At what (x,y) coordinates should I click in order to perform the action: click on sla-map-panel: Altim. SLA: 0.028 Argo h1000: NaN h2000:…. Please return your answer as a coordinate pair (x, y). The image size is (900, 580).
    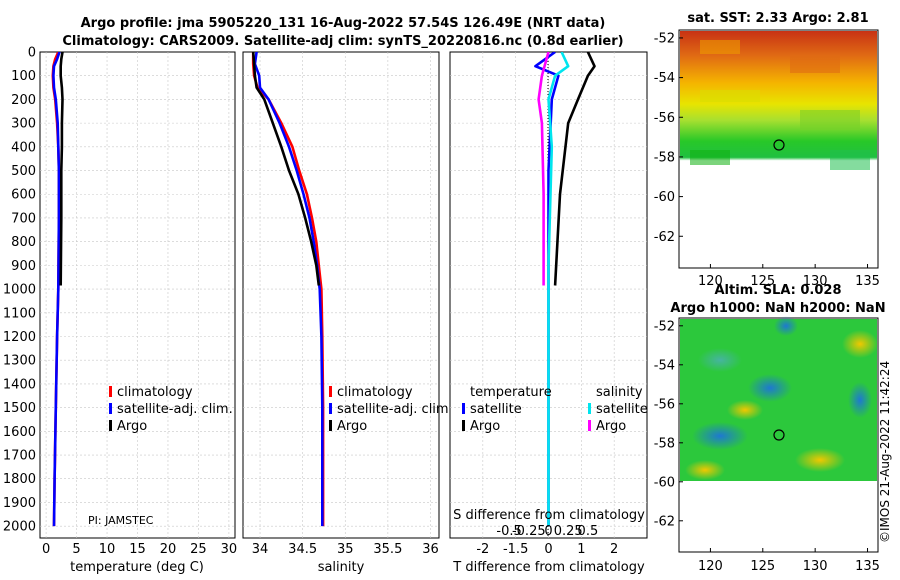
    Looking at the image, I should click on (770, 428).